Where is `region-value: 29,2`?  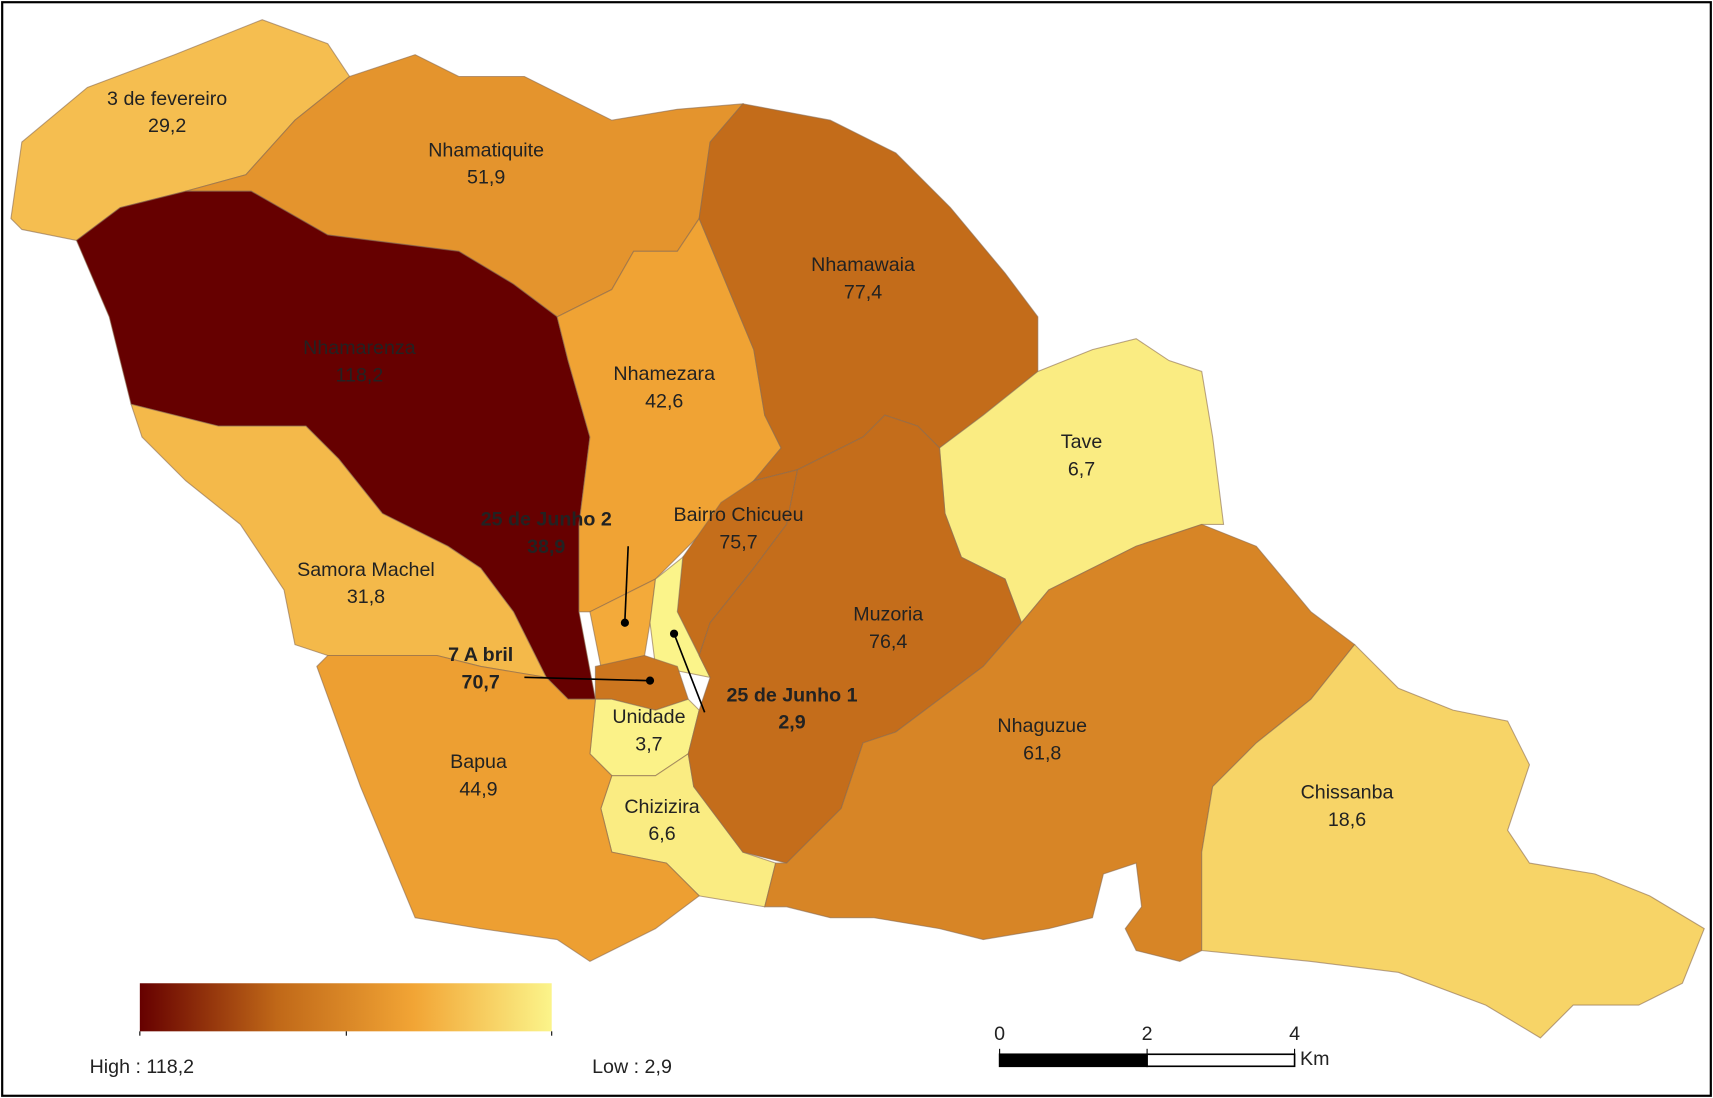
region-value: 29,2 is located at coordinates (167, 126).